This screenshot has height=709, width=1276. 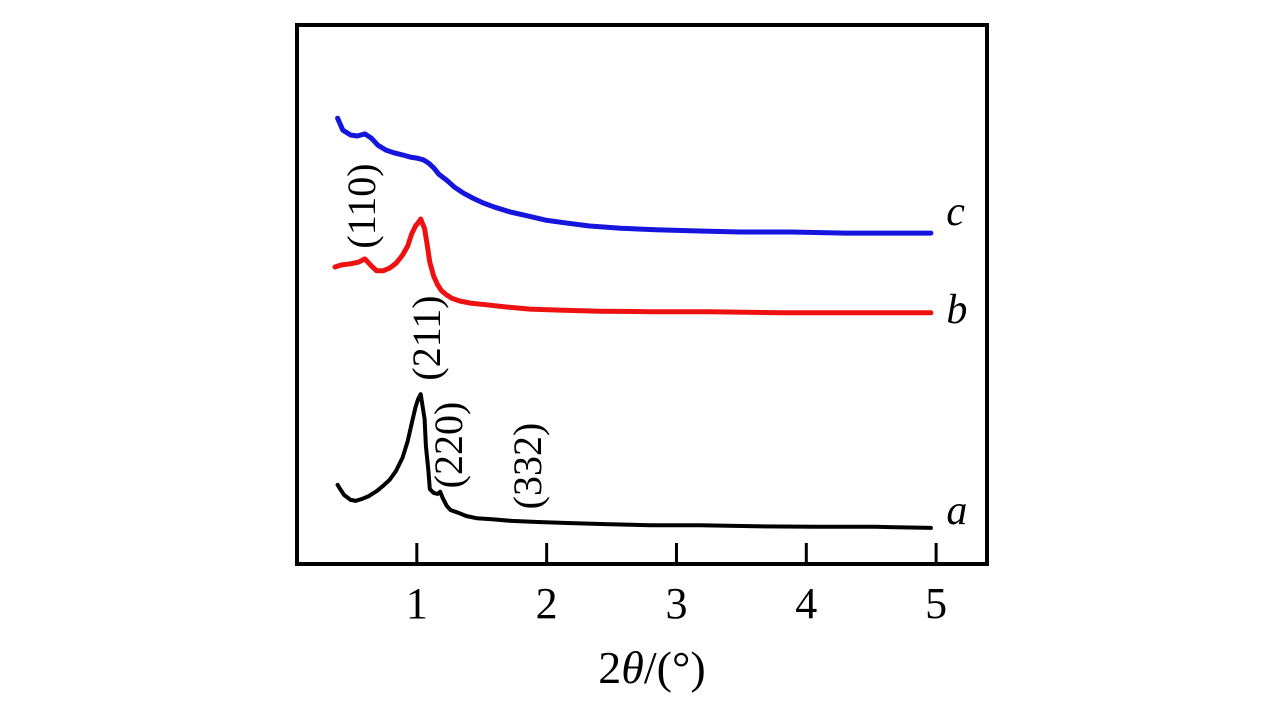 What do you see at coordinates (955, 212) in the screenshot?
I see `curve-label-c: c` at bounding box center [955, 212].